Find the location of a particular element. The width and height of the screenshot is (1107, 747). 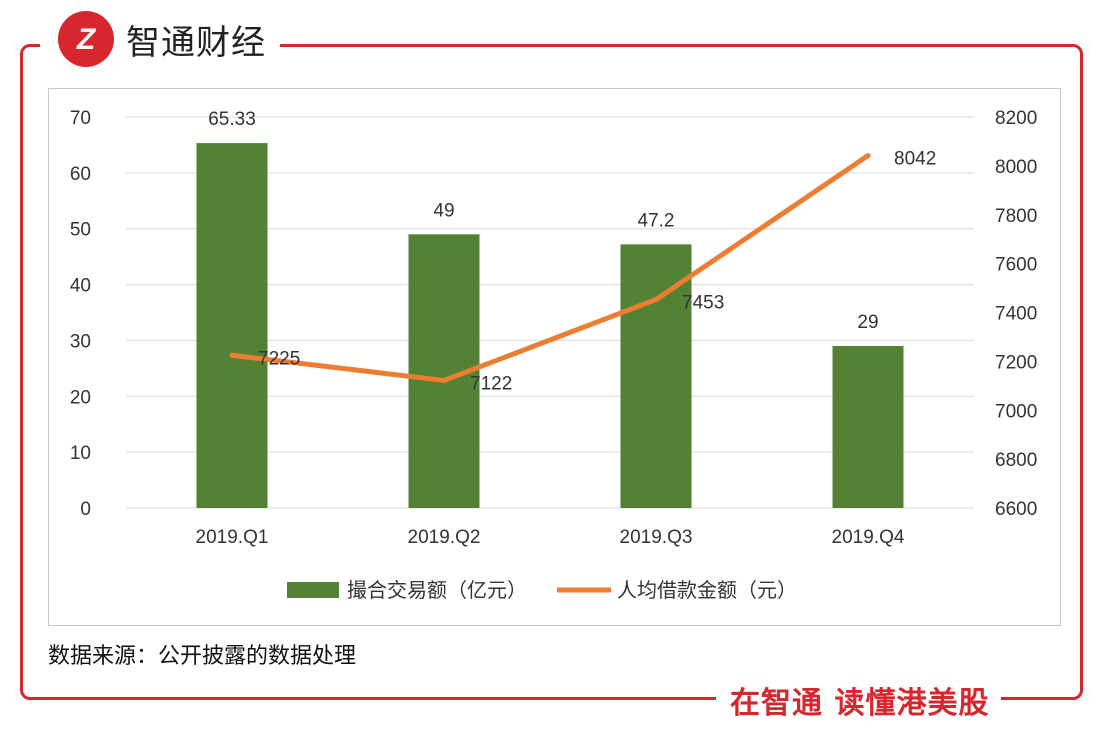

right-axis-tick-label: 8000 is located at coordinates (1016, 167).